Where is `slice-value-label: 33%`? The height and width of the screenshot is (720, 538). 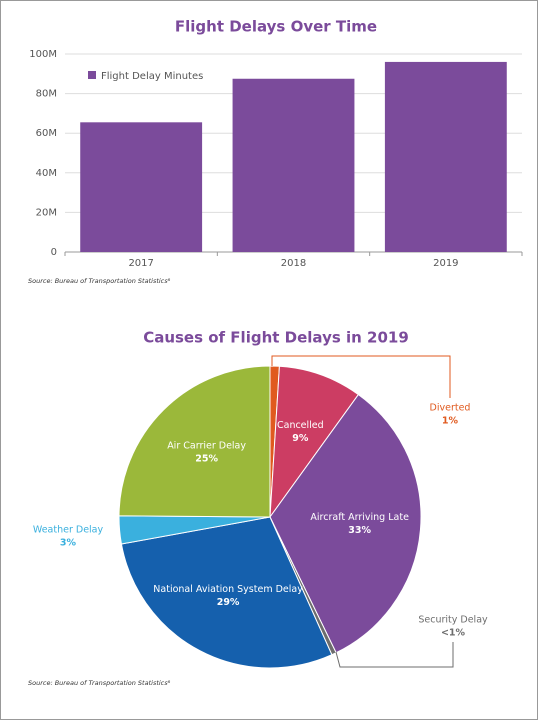 slice-value-label: 33% is located at coordinates (359, 530).